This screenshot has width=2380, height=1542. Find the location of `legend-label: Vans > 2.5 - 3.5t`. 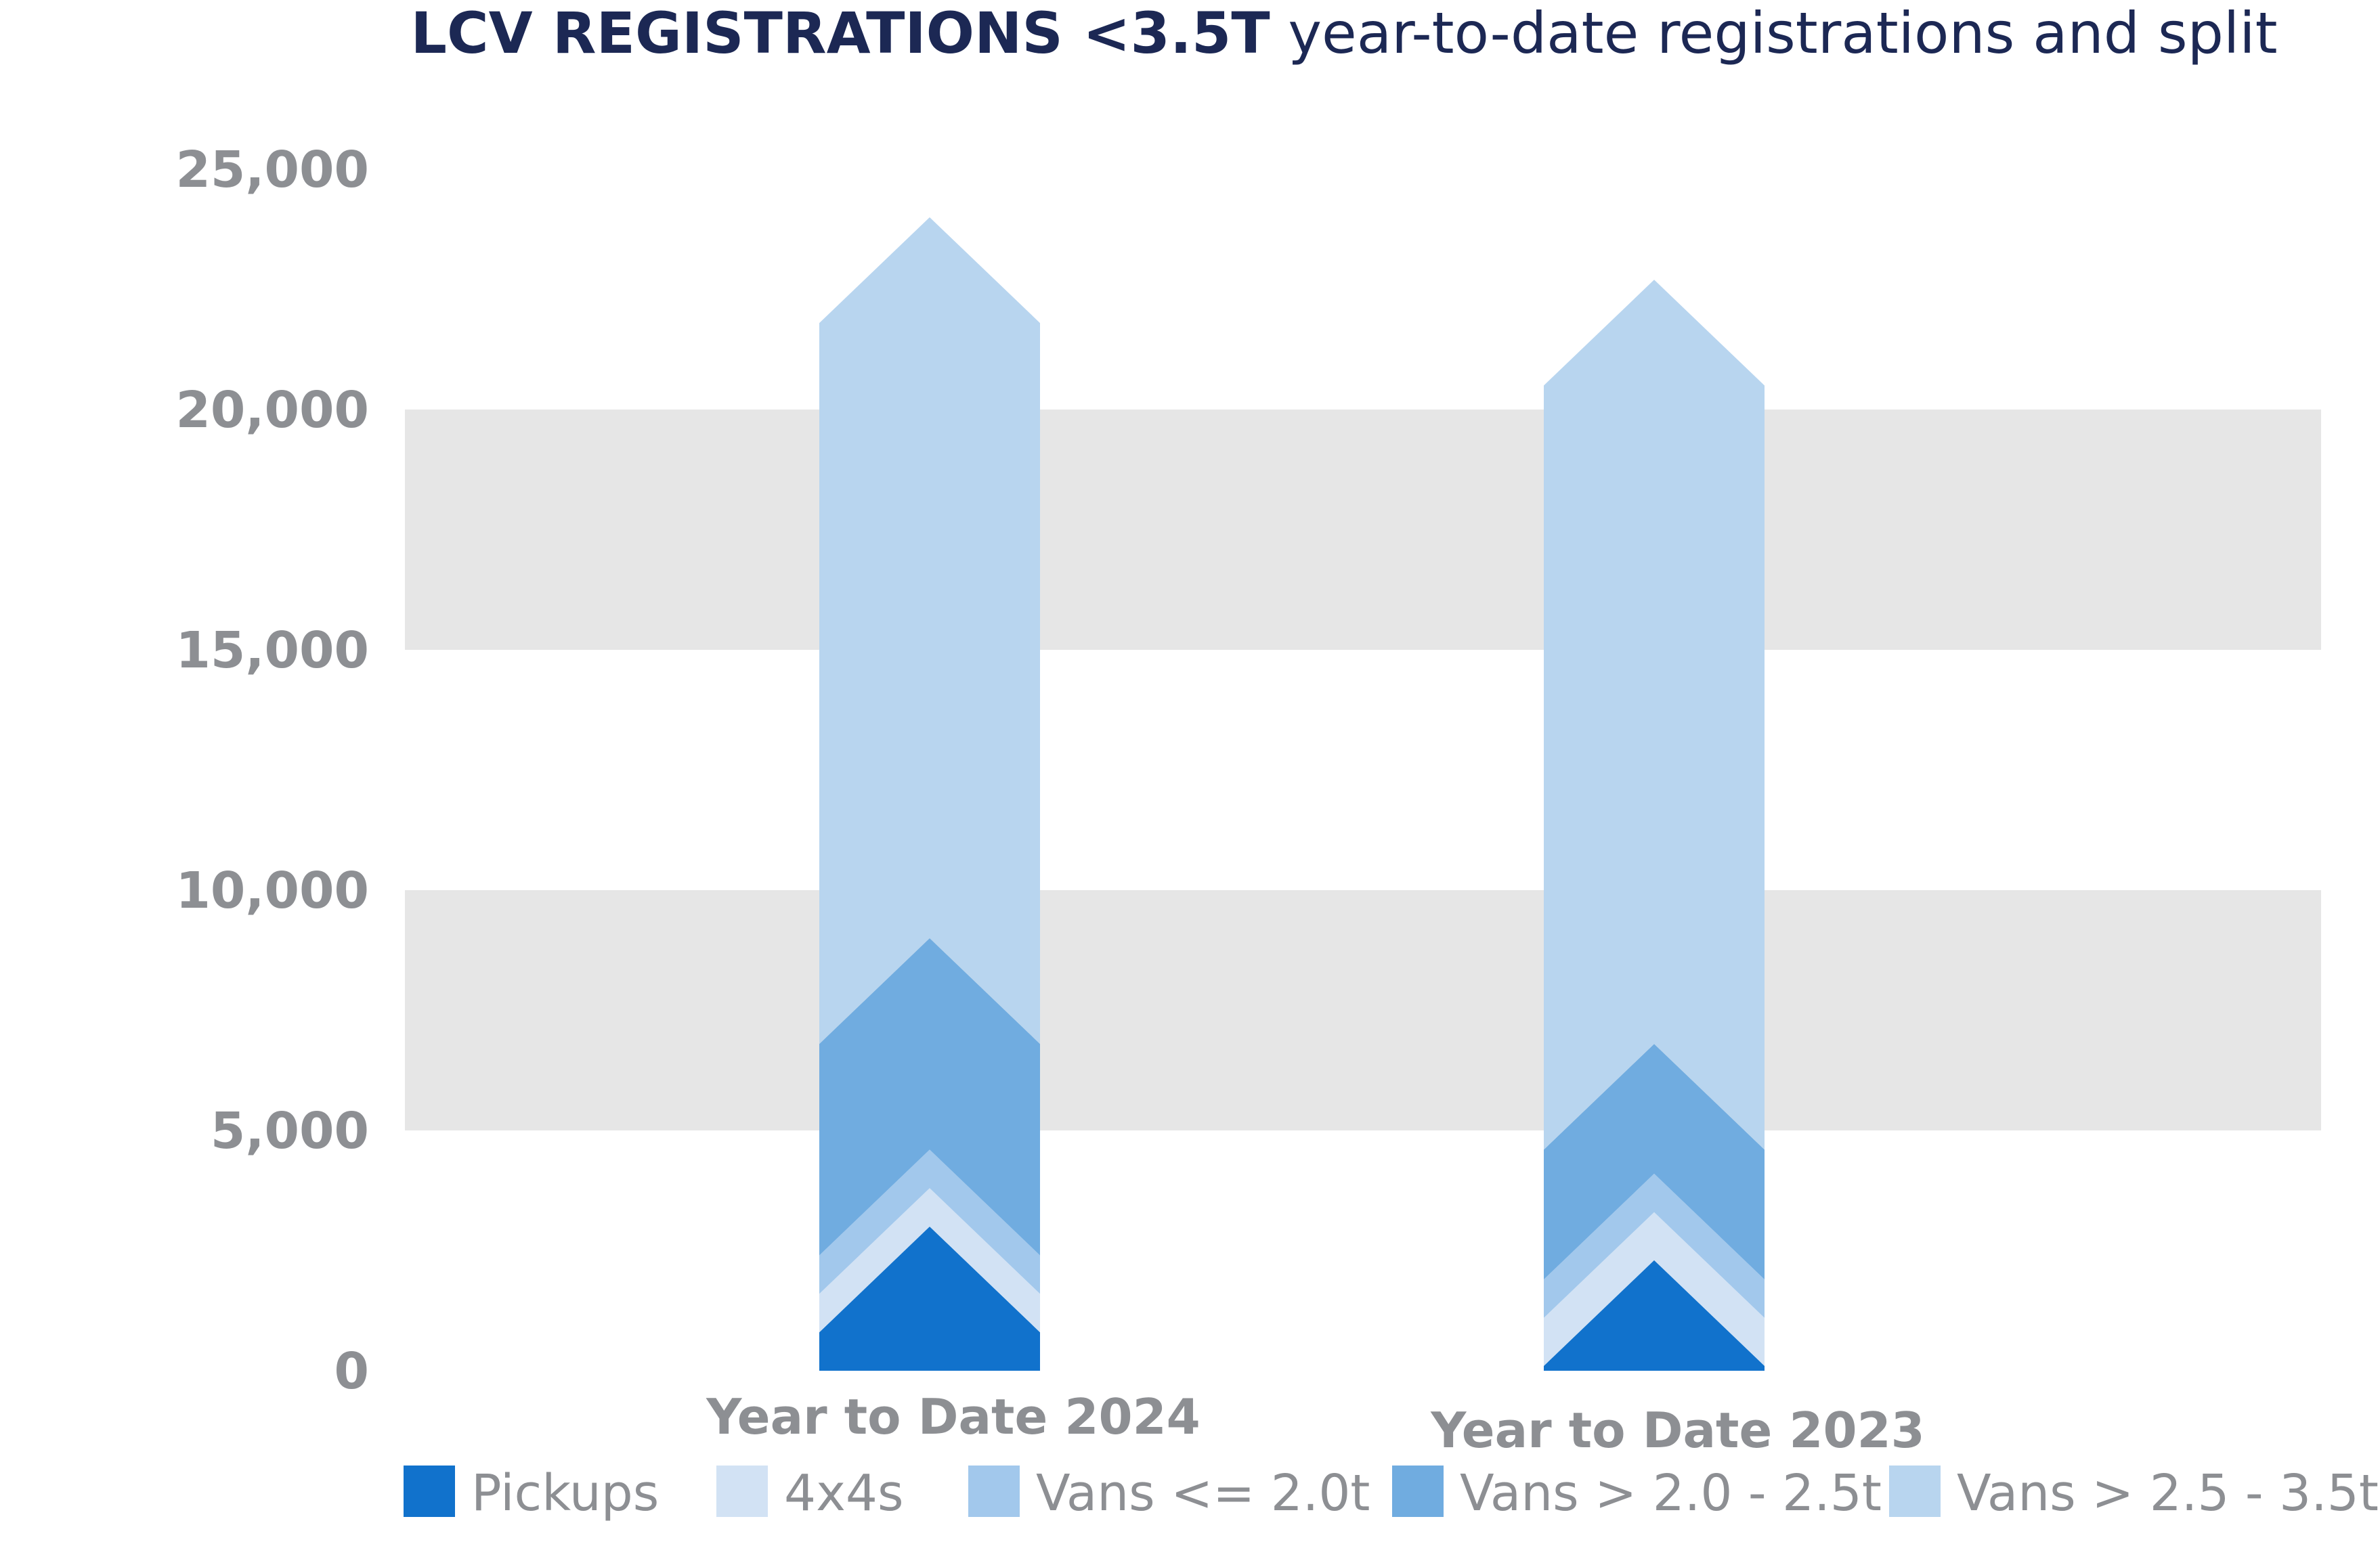

legend-label: Vans > 2.5 - 3.5t is located at coordinates (2168, 1493).